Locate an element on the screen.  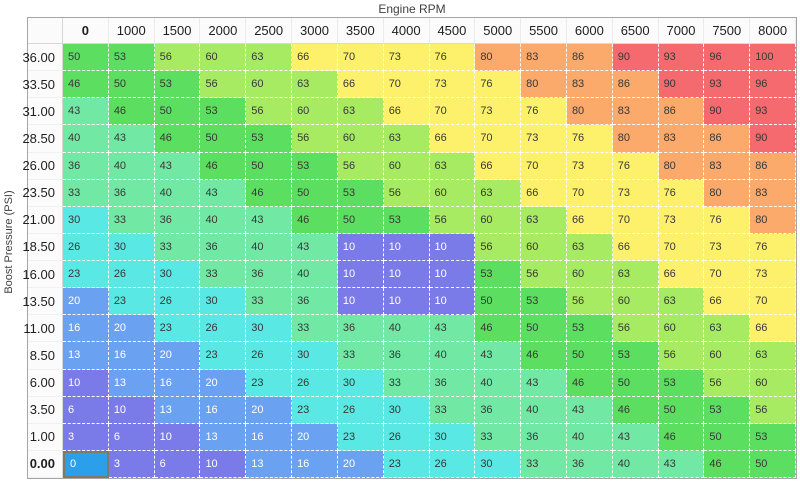
table-cell: 16 is located at coordinates (86, 329).